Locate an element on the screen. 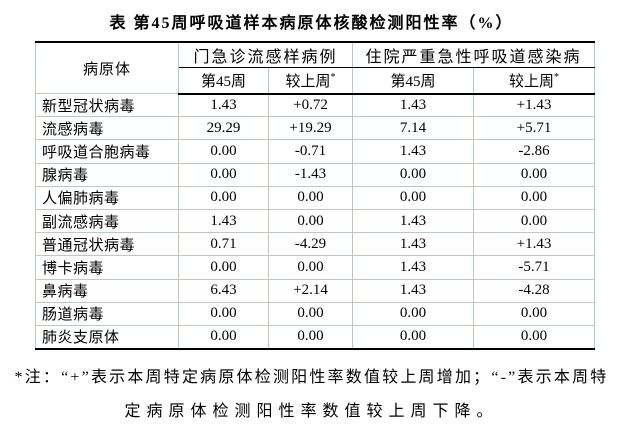 The image size is (623, 425). table-row: 呼吸道合胞病毒 0.00 -0.71 1.43 -2.86 is located at coordinates (315, 151).